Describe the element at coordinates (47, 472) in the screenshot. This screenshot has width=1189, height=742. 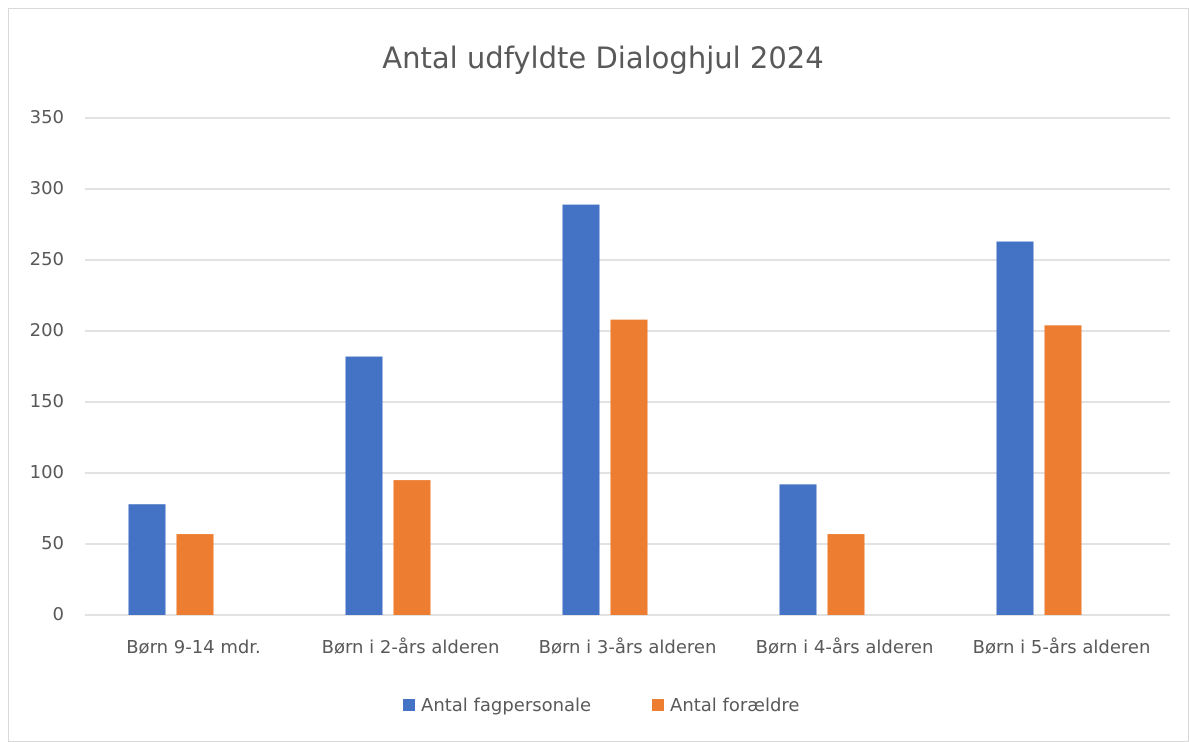
I see `y-tick-label: 100` at that location.